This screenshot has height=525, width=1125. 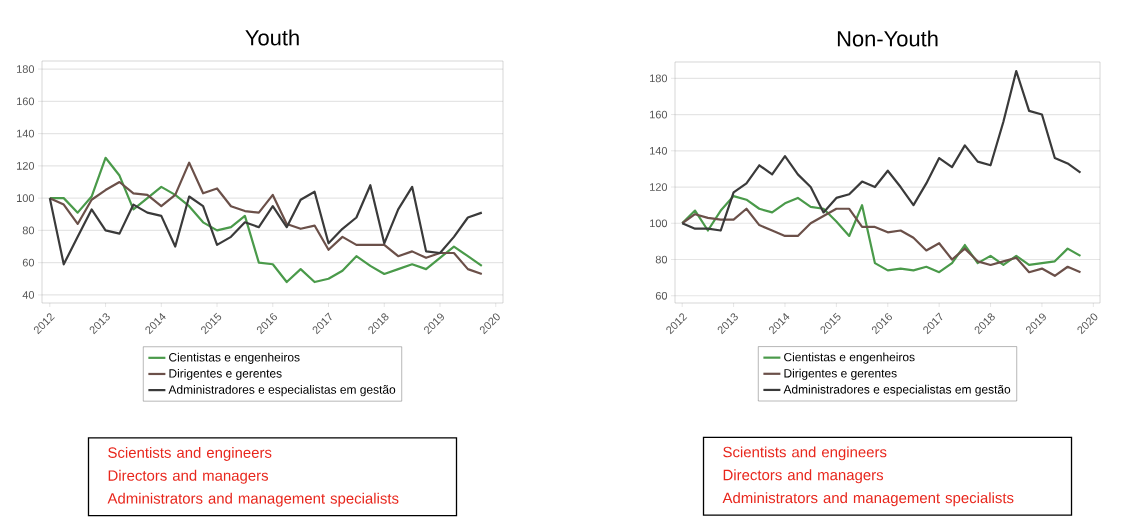 I want to click on y-tick-label: 40, so click(x=28, y=295).